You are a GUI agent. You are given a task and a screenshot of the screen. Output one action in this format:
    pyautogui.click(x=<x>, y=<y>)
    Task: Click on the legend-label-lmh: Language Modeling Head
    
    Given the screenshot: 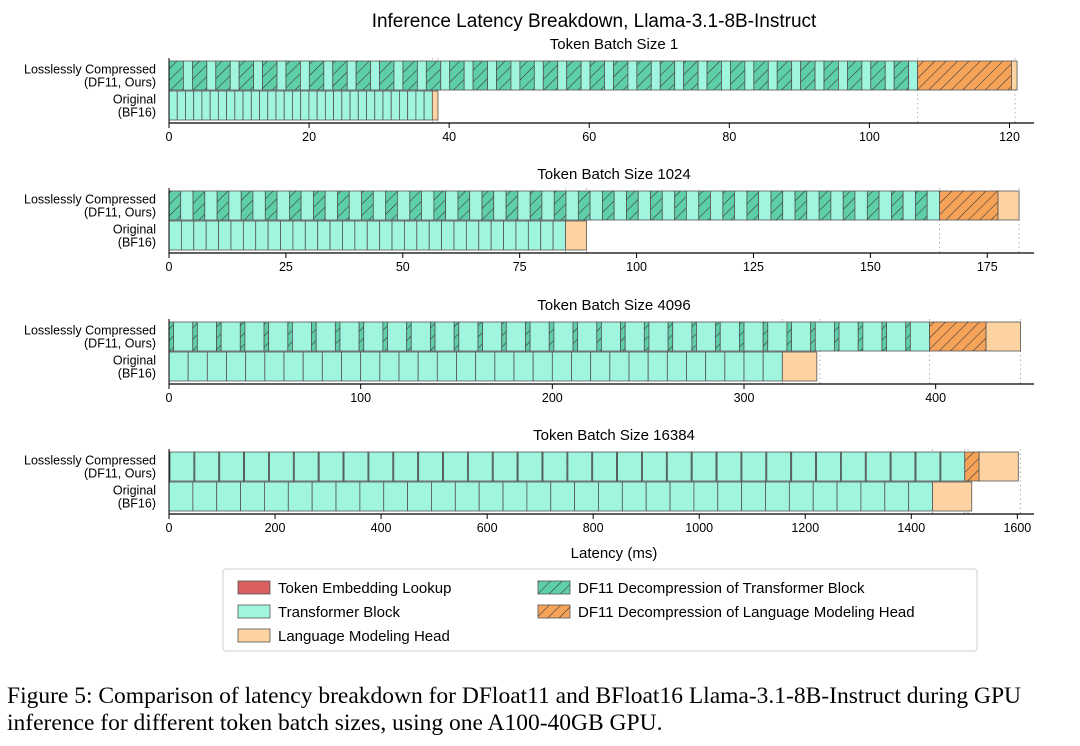 What is the action you would take?
    pyautogui.click(x=364, y=636)
    